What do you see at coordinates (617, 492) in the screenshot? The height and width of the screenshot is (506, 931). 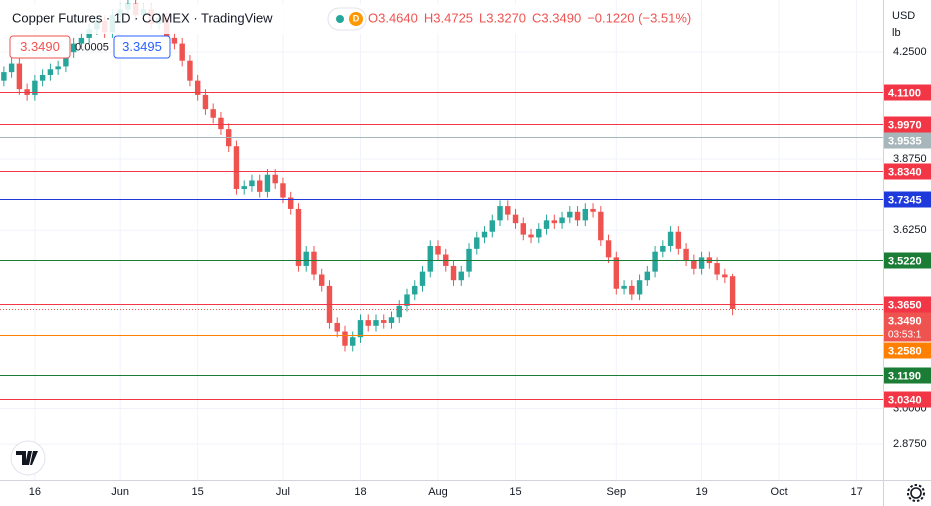 I see `x-tick-label: Sep` at bounding box center [617, 492].